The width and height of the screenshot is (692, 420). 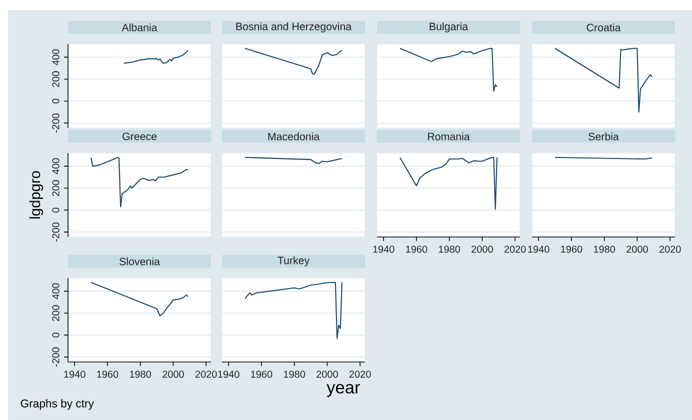 I want to click on chart-title: Albania, so click(x=140, y=27).